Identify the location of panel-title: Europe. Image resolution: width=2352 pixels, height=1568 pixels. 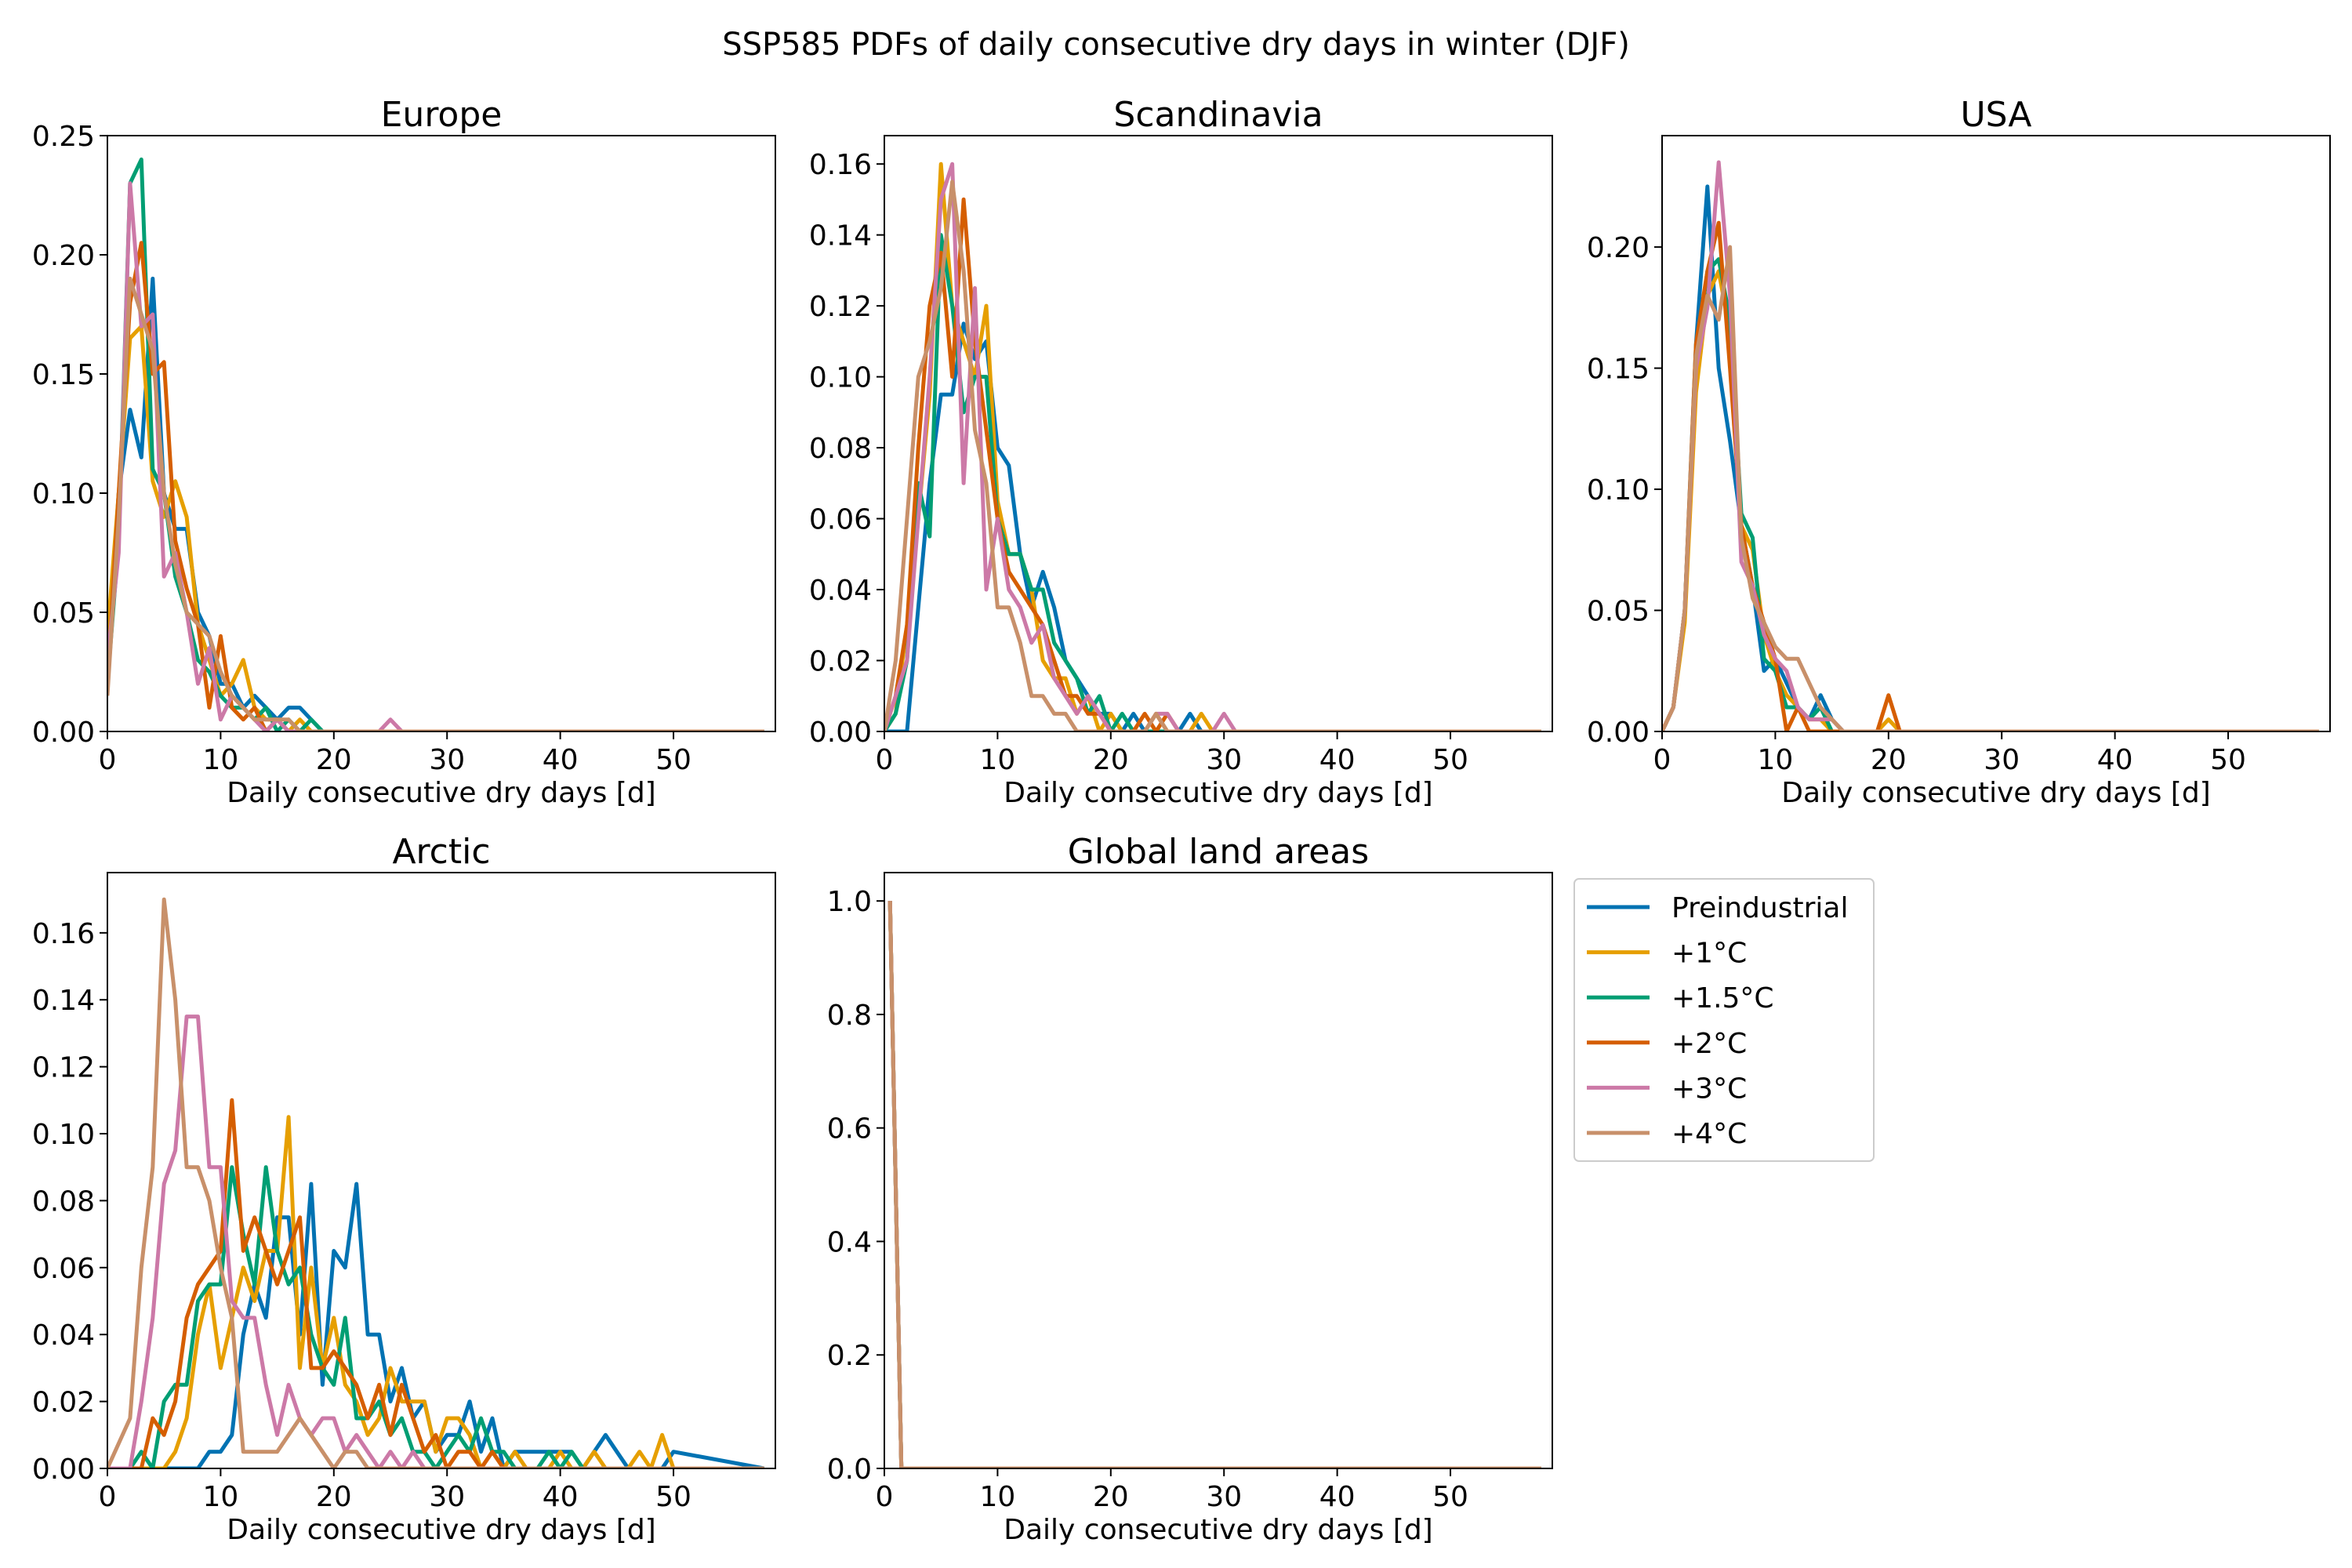
(442, 115).